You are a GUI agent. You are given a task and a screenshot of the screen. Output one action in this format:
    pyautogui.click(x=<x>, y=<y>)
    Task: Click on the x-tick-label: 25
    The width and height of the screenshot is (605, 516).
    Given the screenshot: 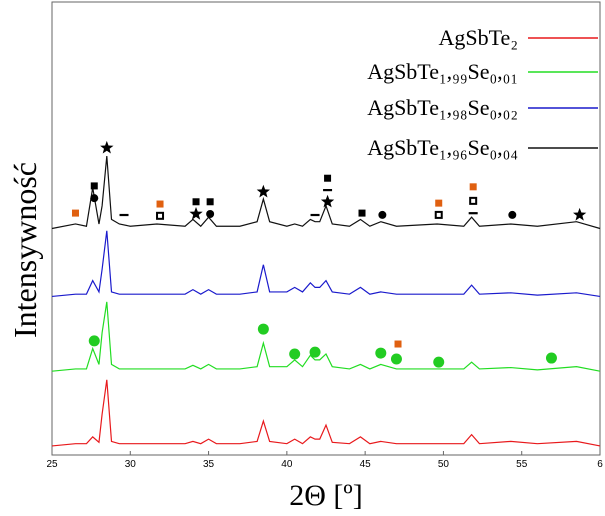 What is the action you would take?
    pyautogui.click(x=52, y=464)
    